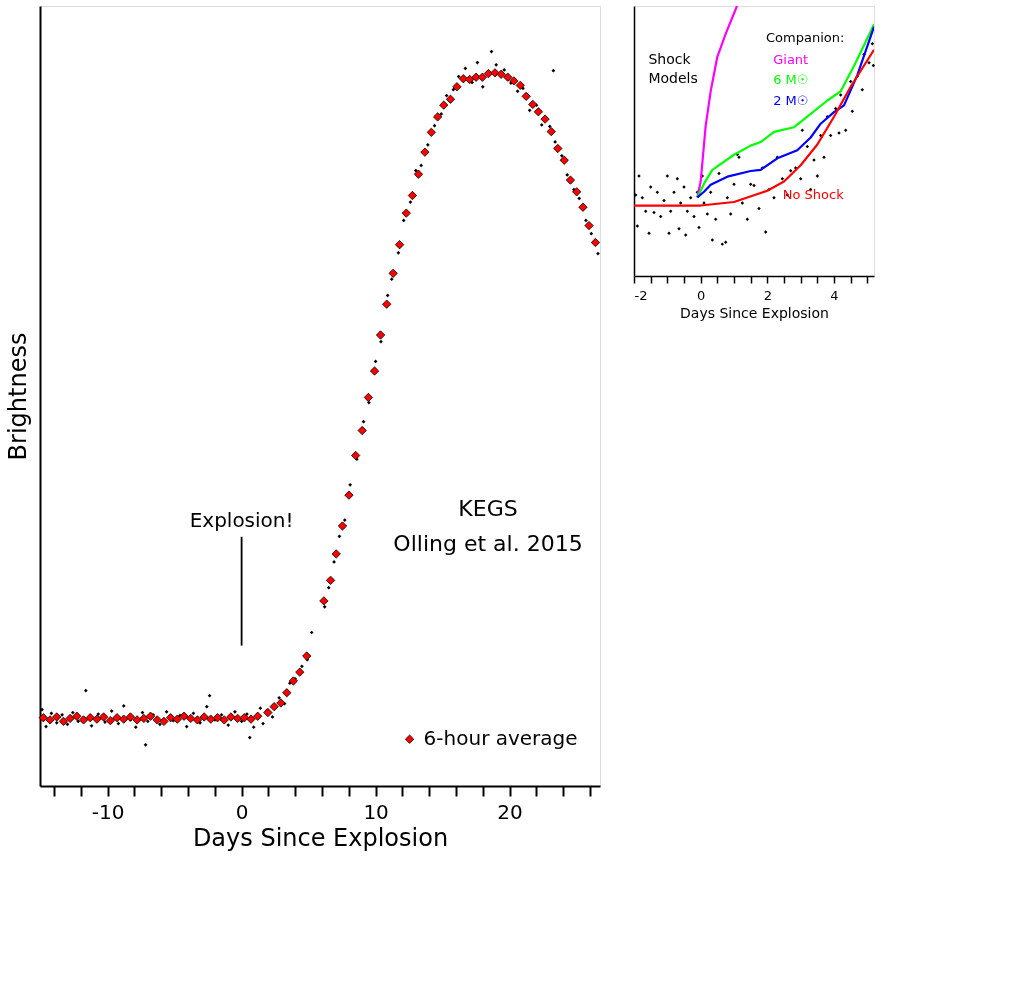 This screenshot has height=1008, width=1013. I want to click on annotation: Shock Models, so click(673, 68).